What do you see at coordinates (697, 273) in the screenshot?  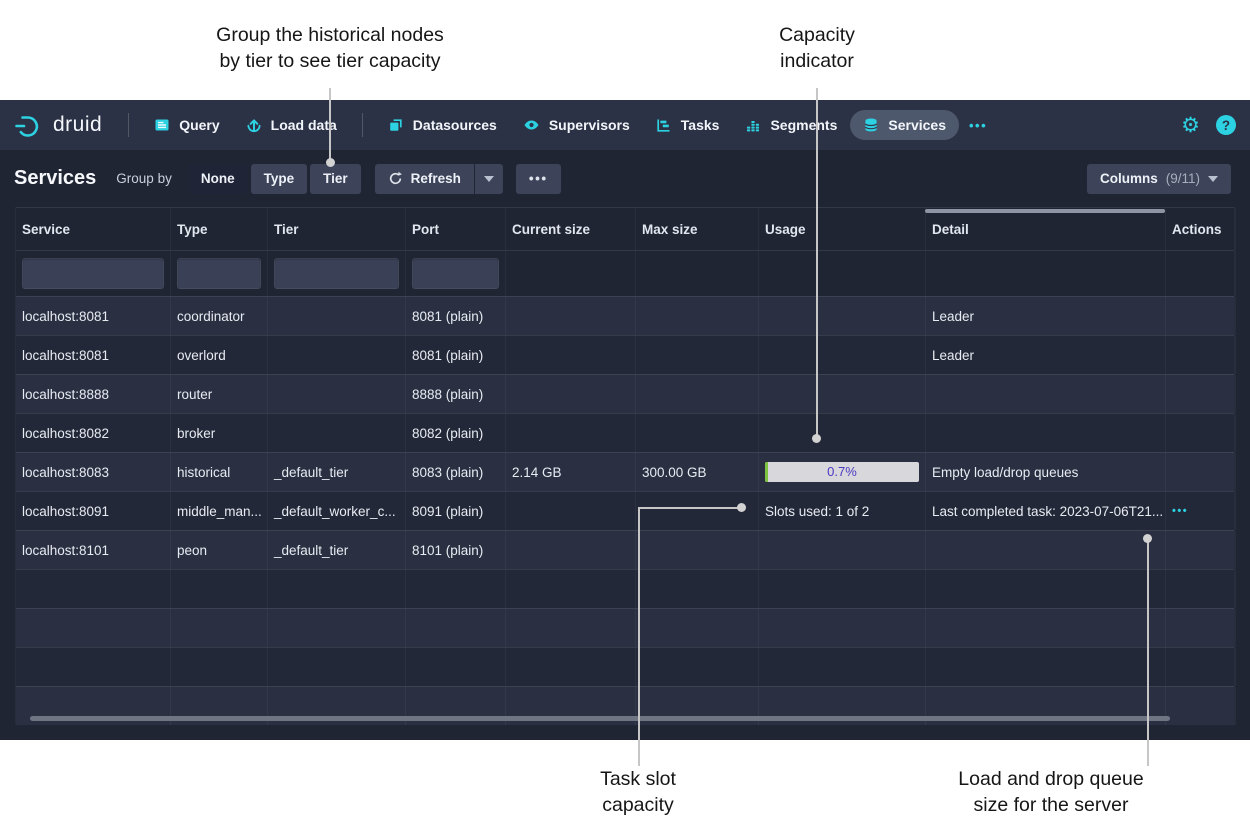 I see `filter-cell-max_size` at bounding box center [697, 273].